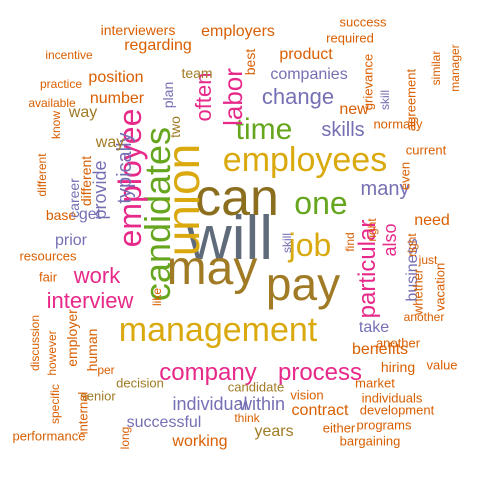  I want to click on word: skills, so click(343, 130).